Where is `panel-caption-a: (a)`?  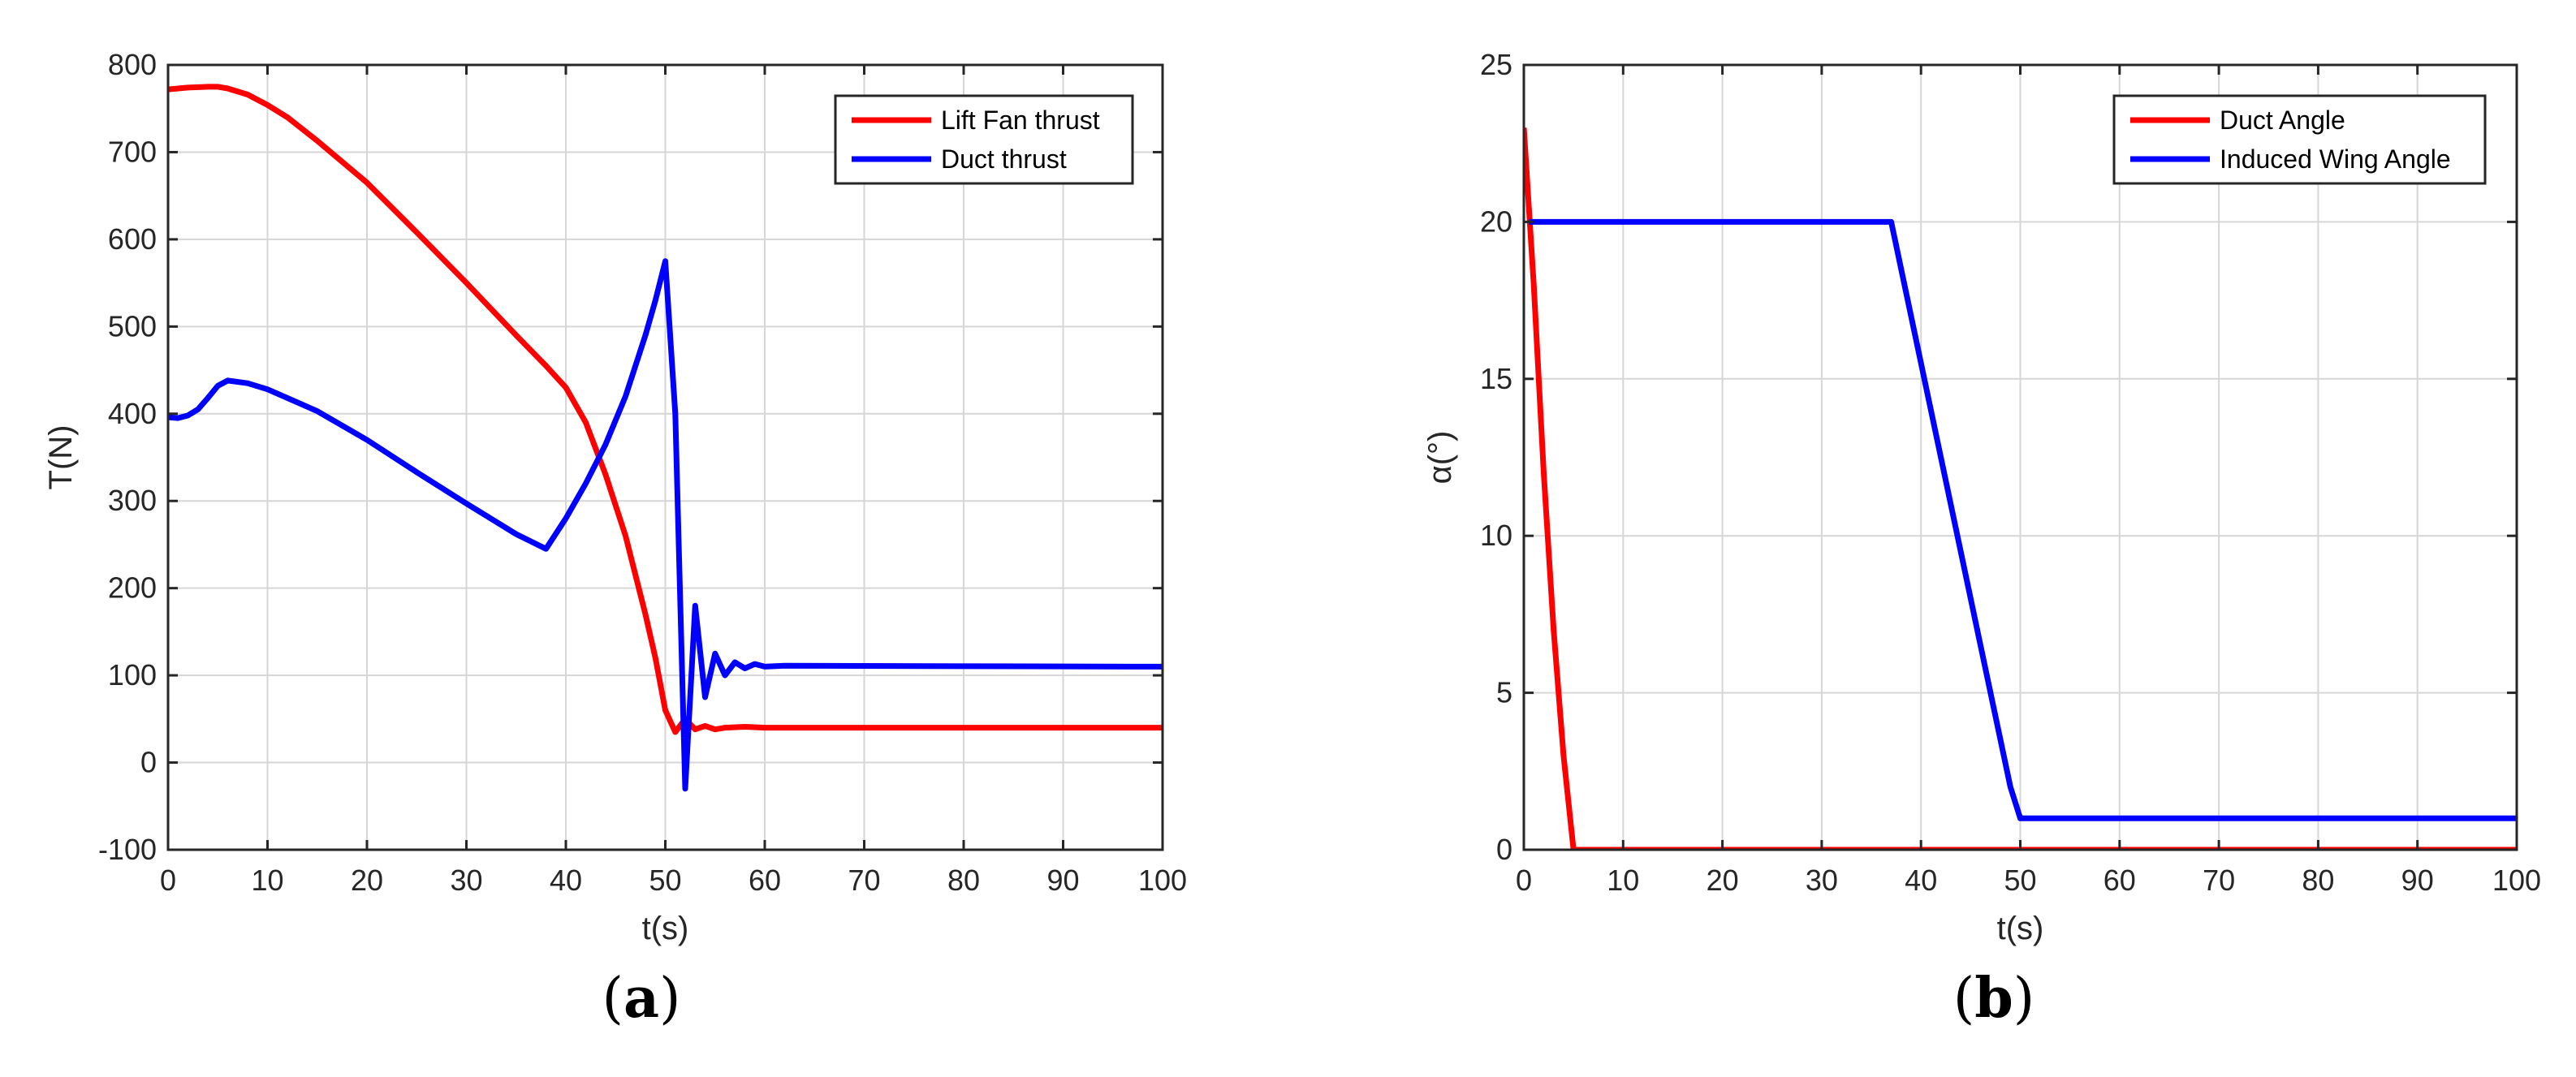 panel-caption-a: (a) is located at coordinates (641, 998).